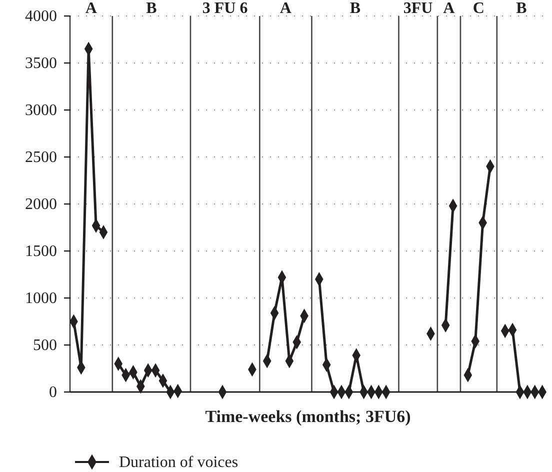 Image resolution: width=552 pixels, height=472 pixels. Describe the element at coordinates (41, 63) in the screenshot. I see `y-tick-label: 3500` at that location.